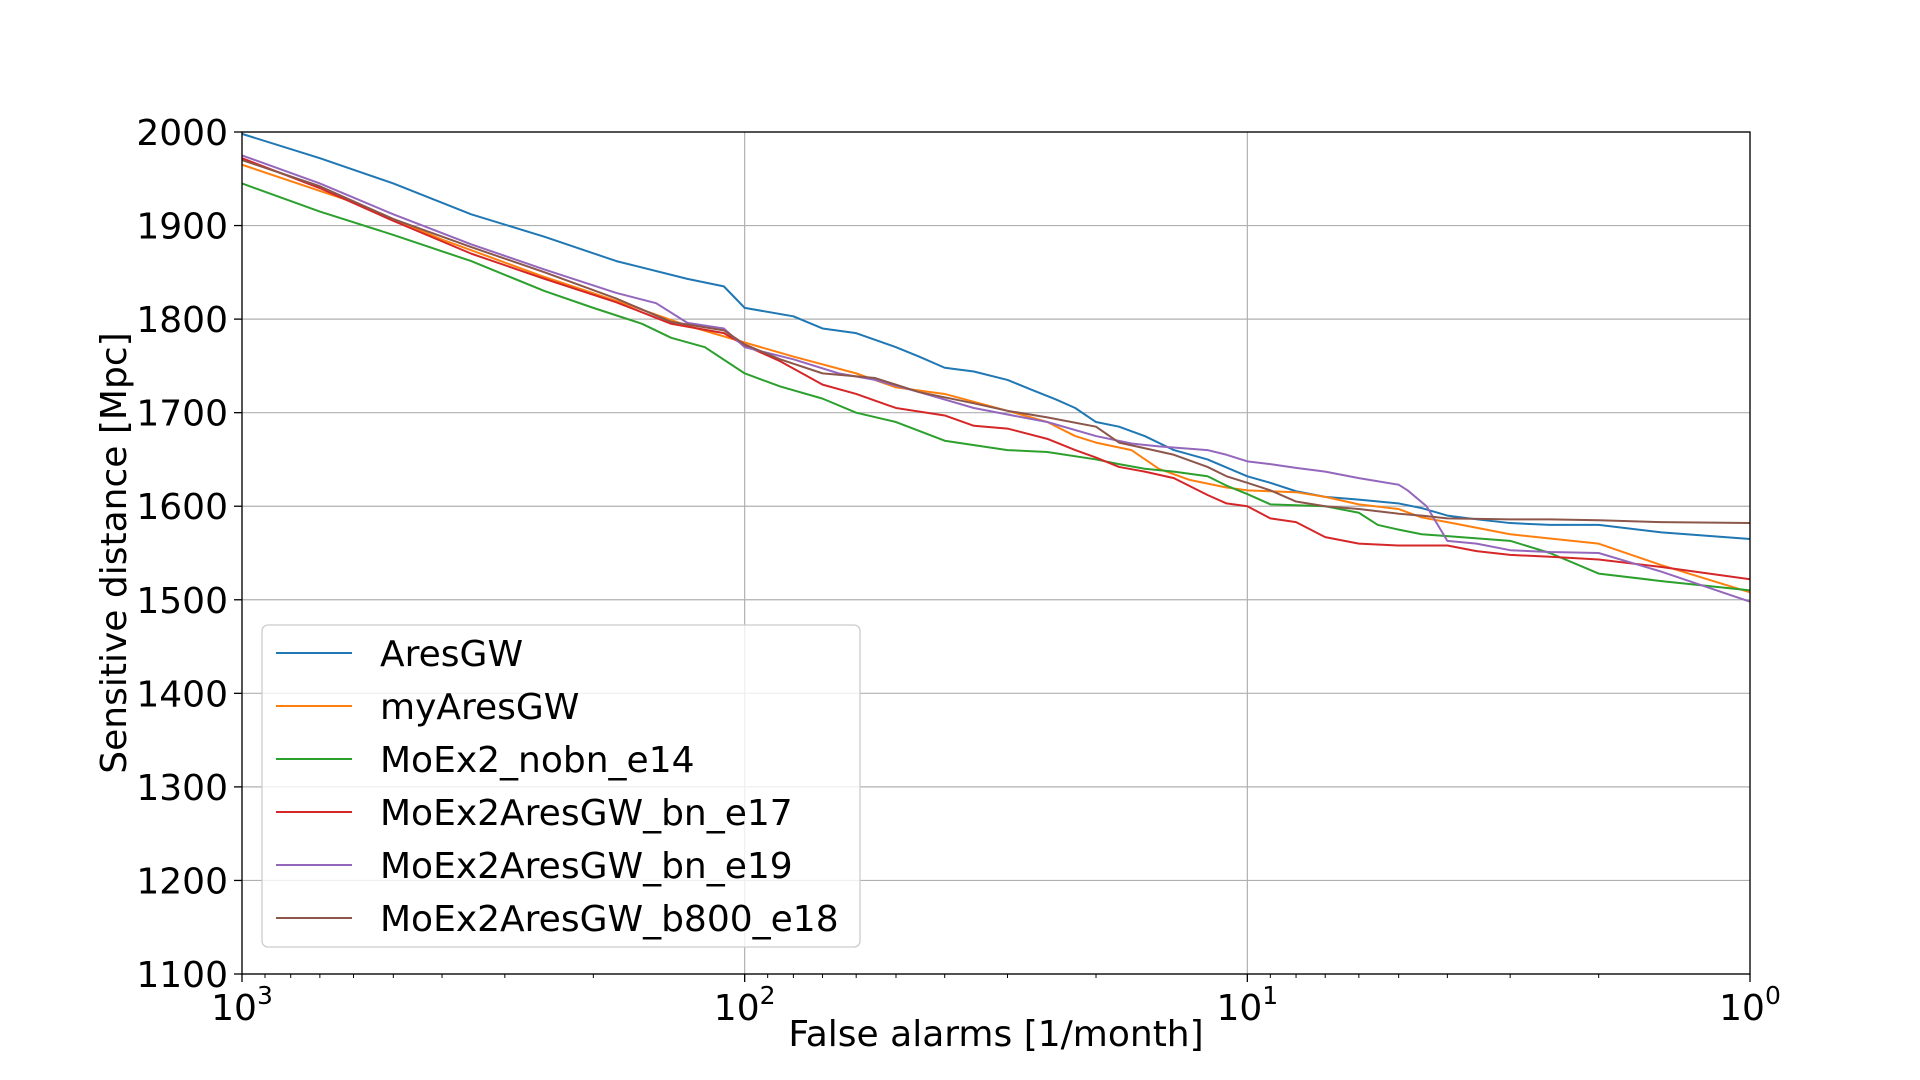 The width and height of the screenshot is (1920, 1080). Describe the element at coordinates (1750, 1005) in the screenshot. I see `x-tick-label: 10⁰` at that location.